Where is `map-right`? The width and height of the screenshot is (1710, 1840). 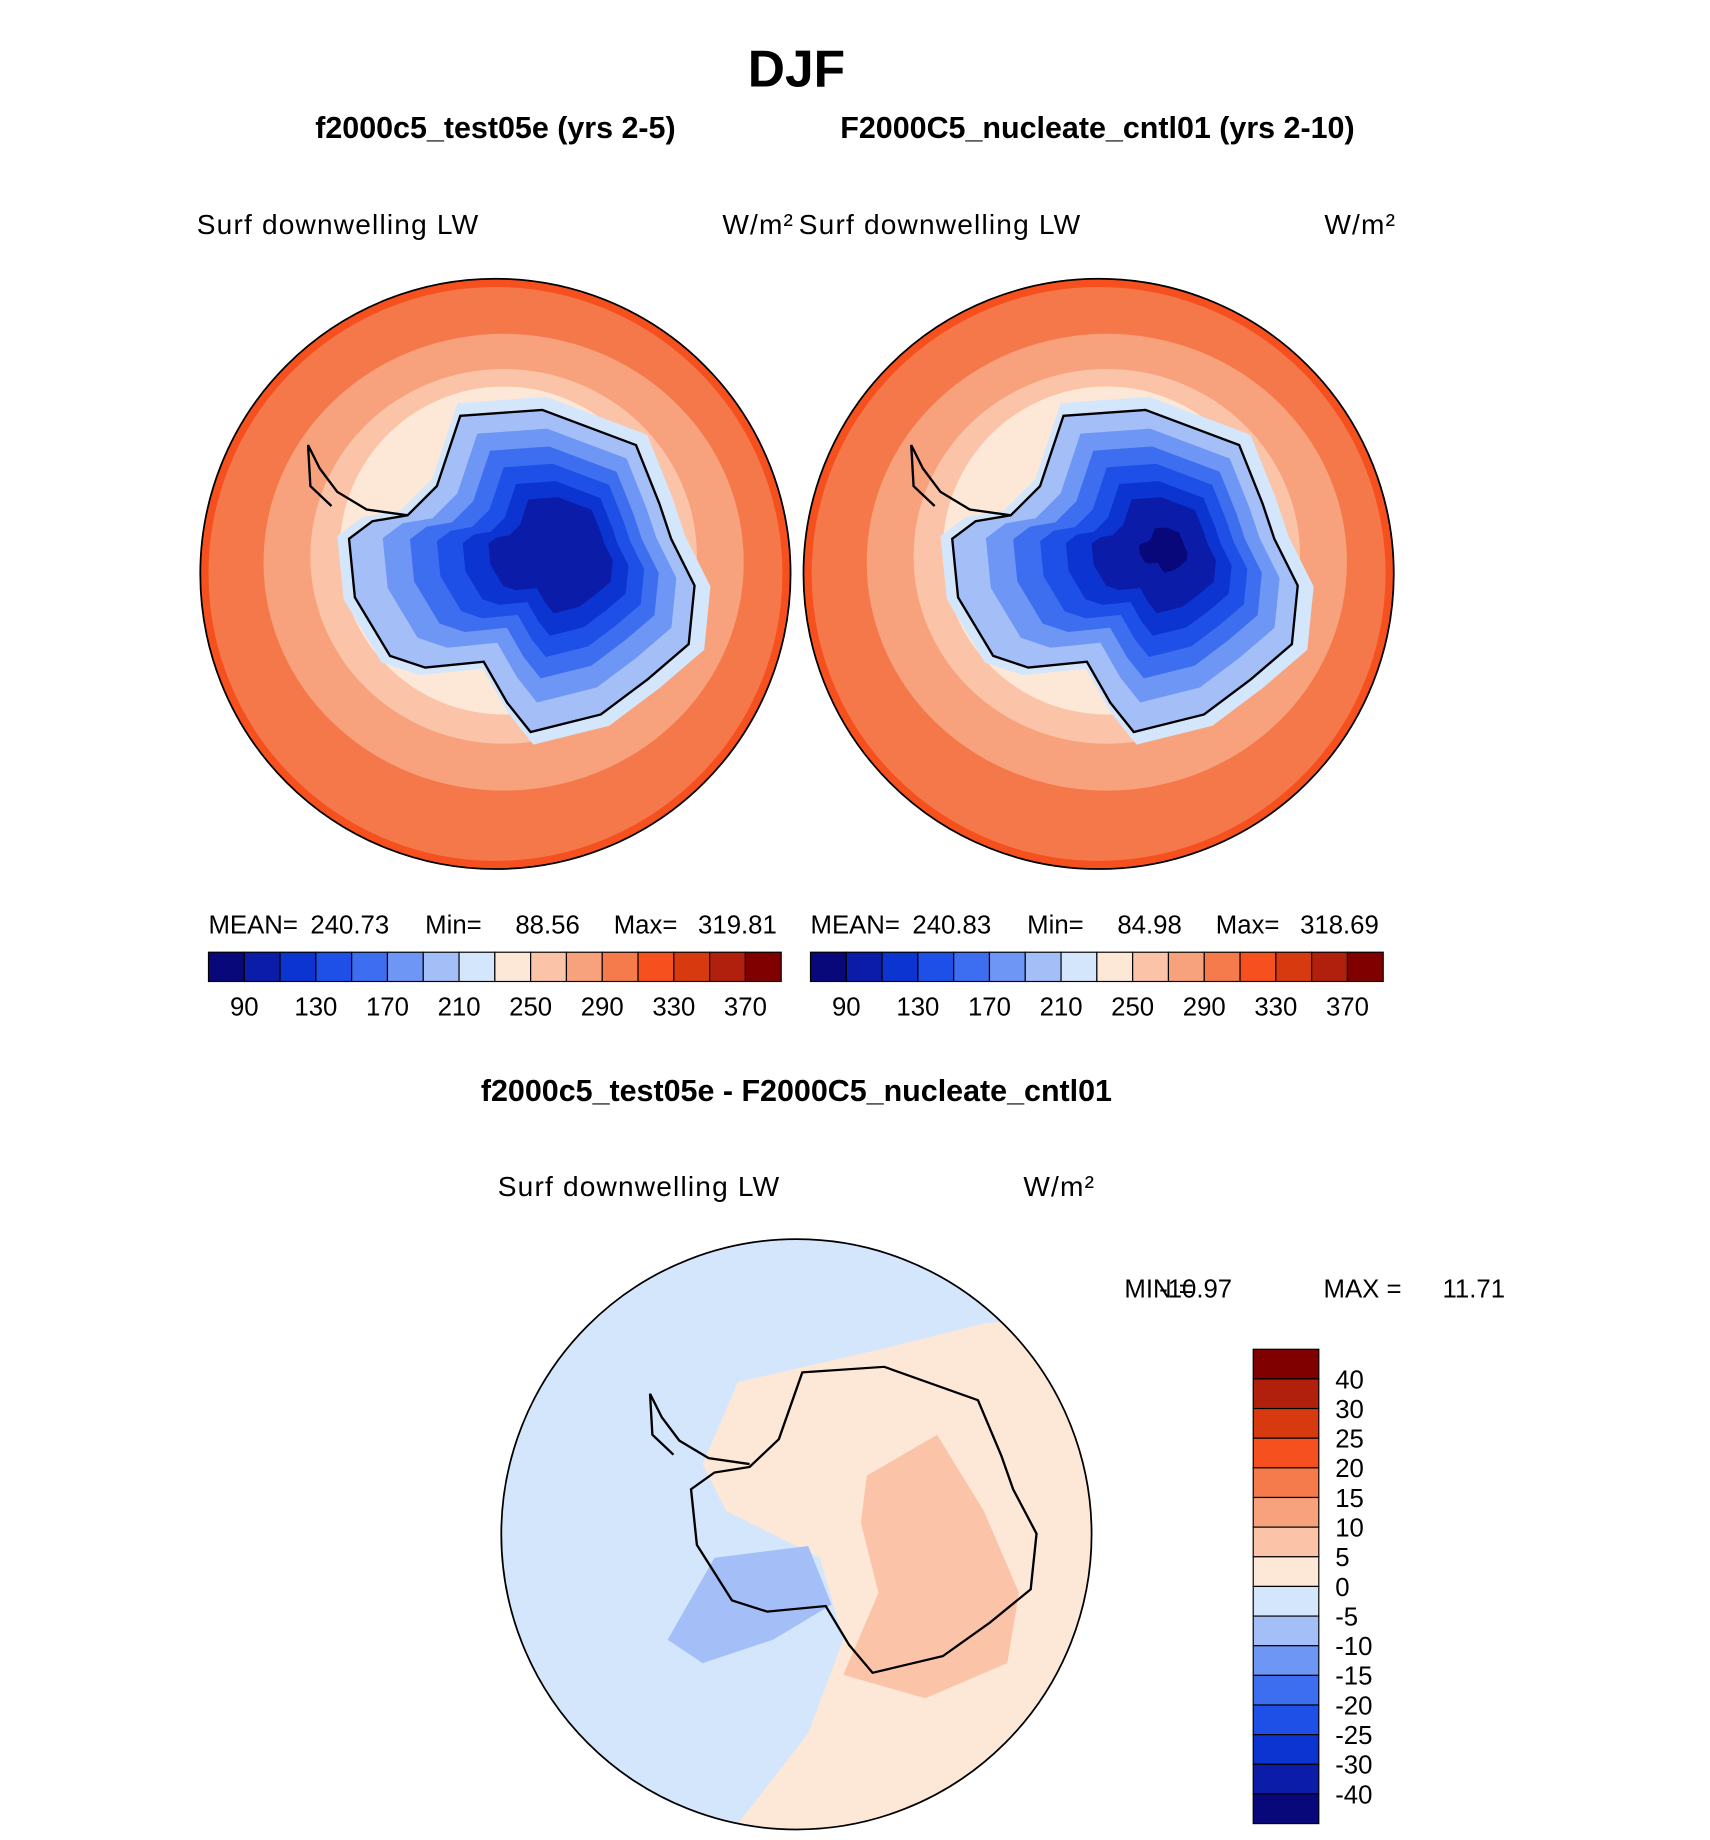 map-right is located at coordinates (1098, 574).